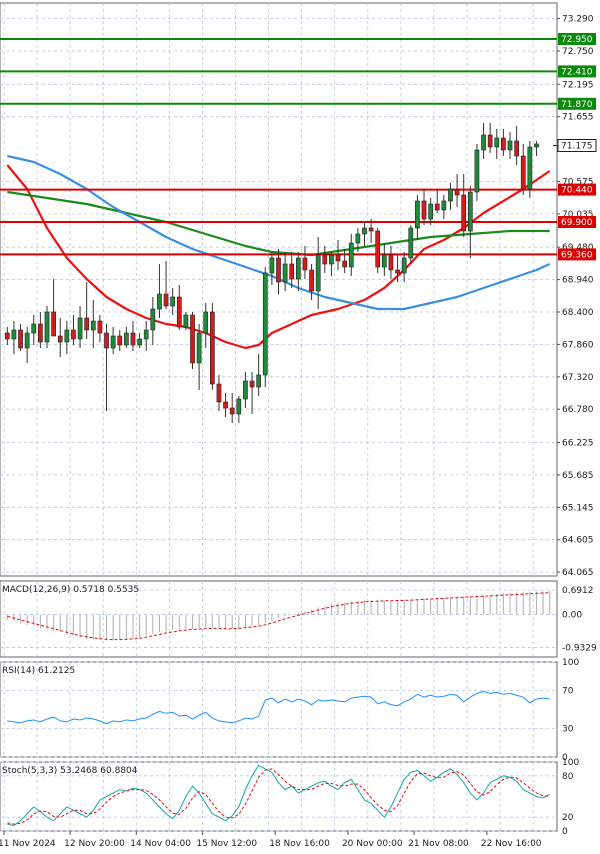 This screenshot has width=600, height=854. Describe the element at coordinates (28, 844) in the screenshot. I see `time-tick-label: 11 Nov 2024` at that location.